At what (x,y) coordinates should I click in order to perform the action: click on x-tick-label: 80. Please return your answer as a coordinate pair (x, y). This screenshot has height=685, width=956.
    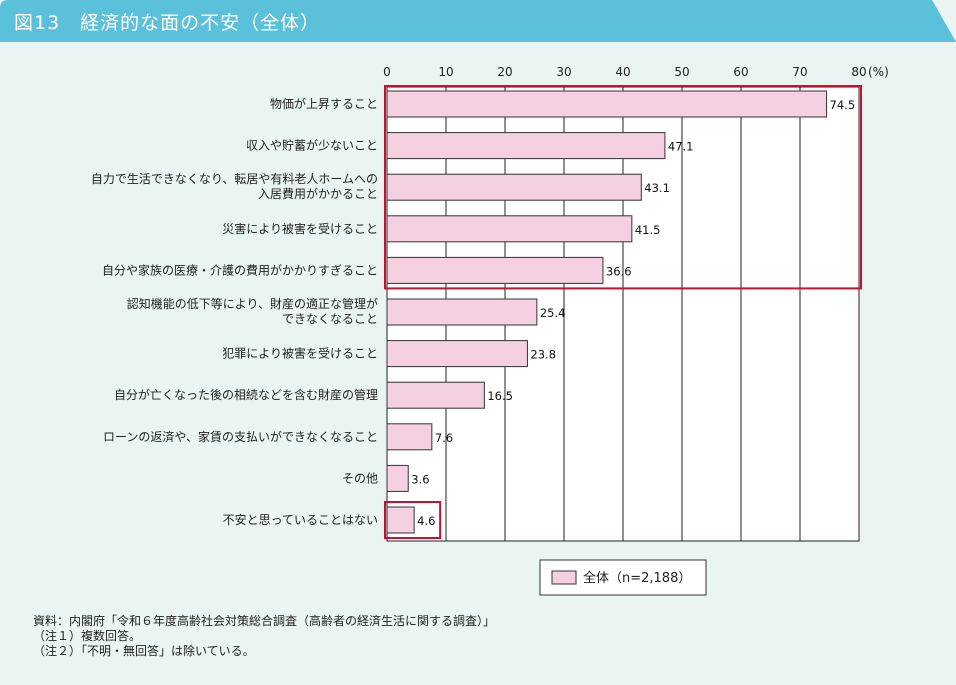
    Looking at the image, I should click on (858, 72).